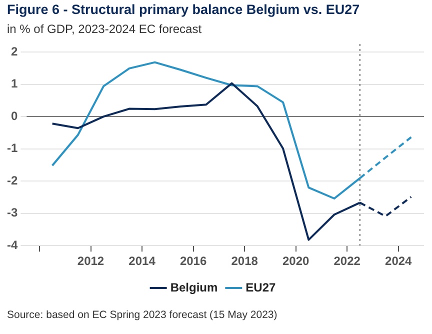 The image size is (432, 334). Describe the element at coordinates (142, 315) in the screenshot. I see `source-note: Source: based on EC Spring 2023 forecast (15 May 2023)` at that location.